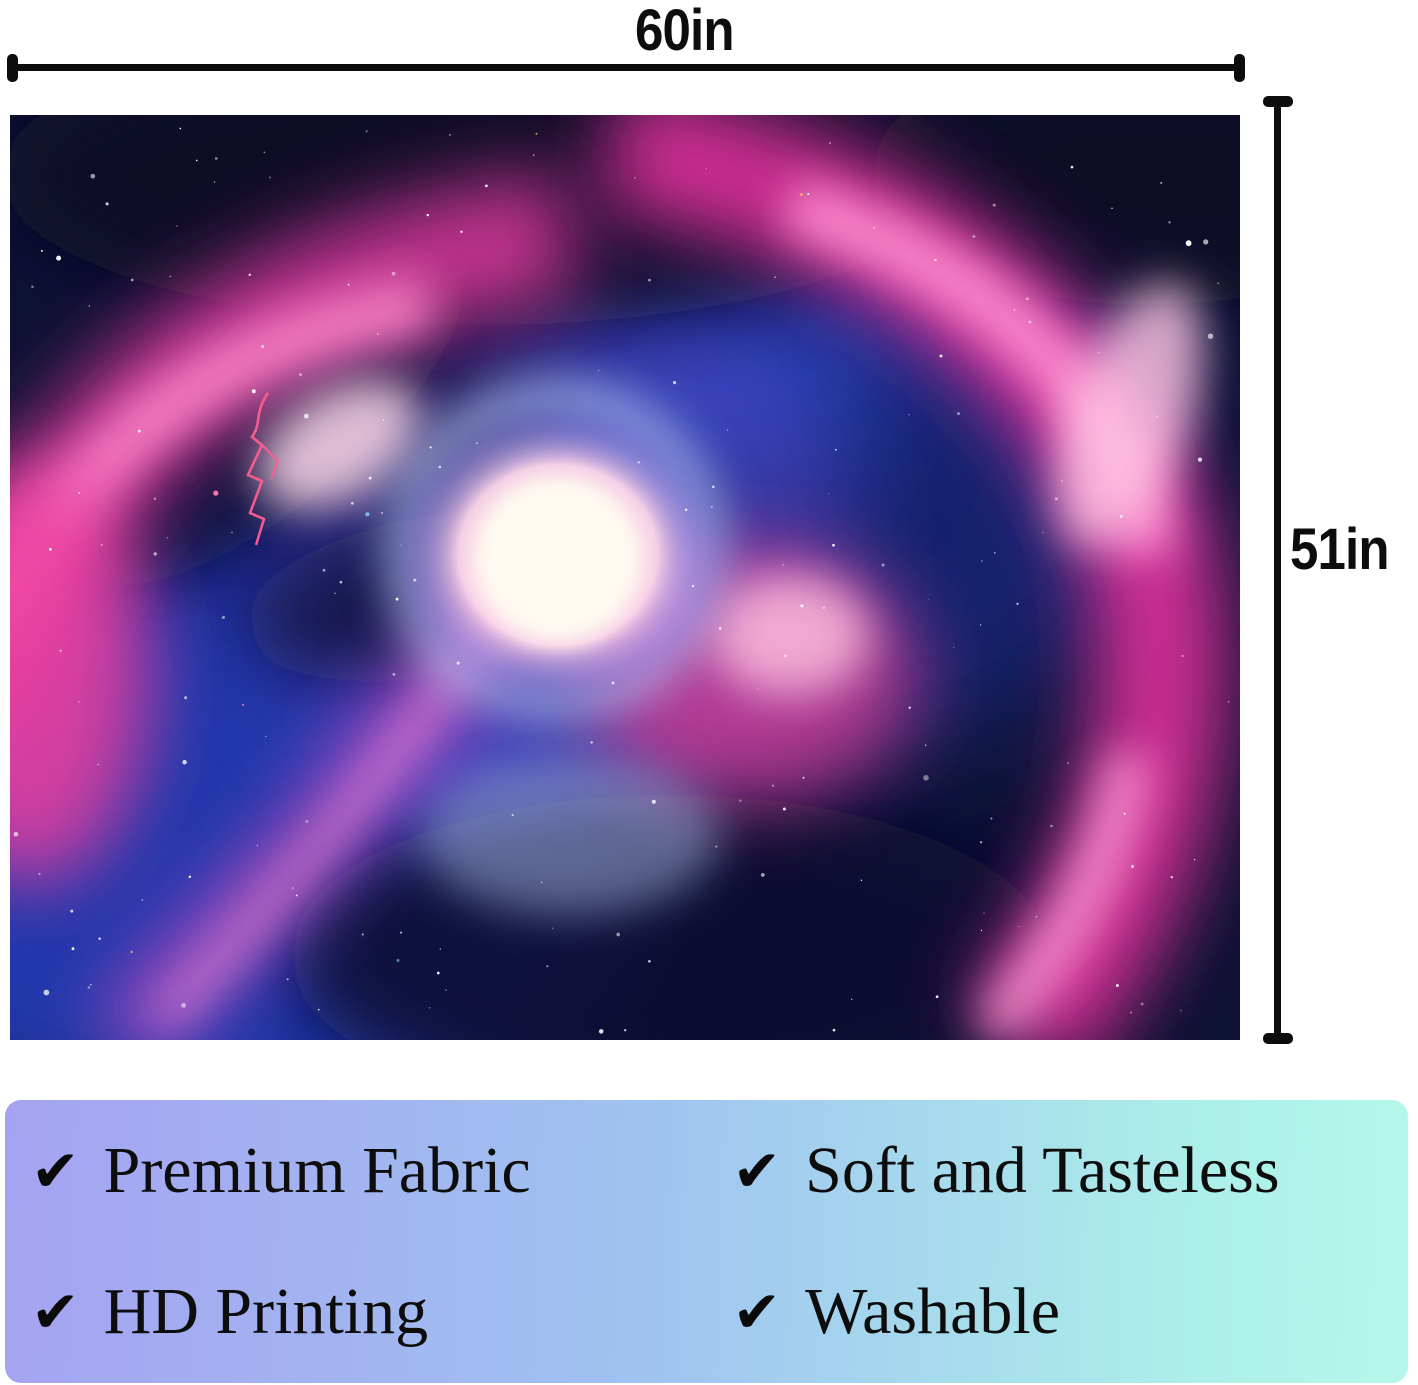 The image size is (1418, 1385). I want to click on height-dimension-line, so click(1277, 570).